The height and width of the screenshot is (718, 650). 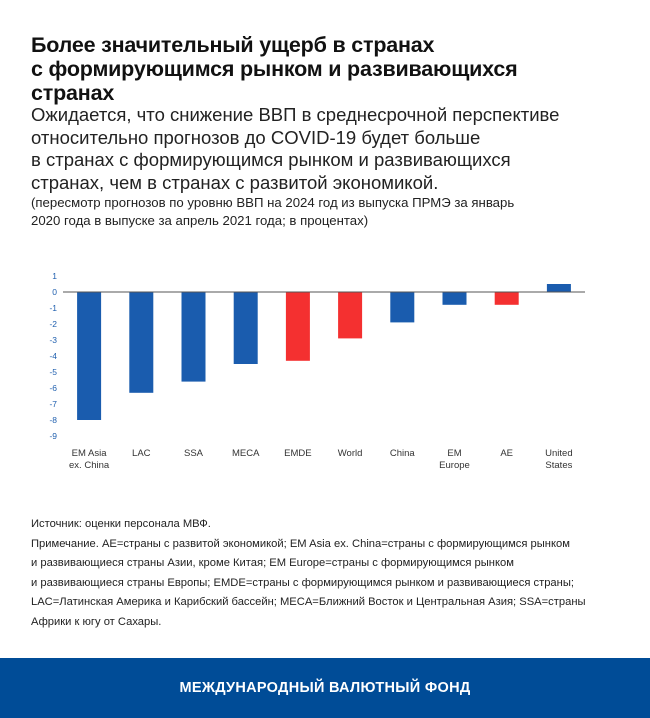 I want to click on x-tick-label: LAC, so click(x=141, y=453).